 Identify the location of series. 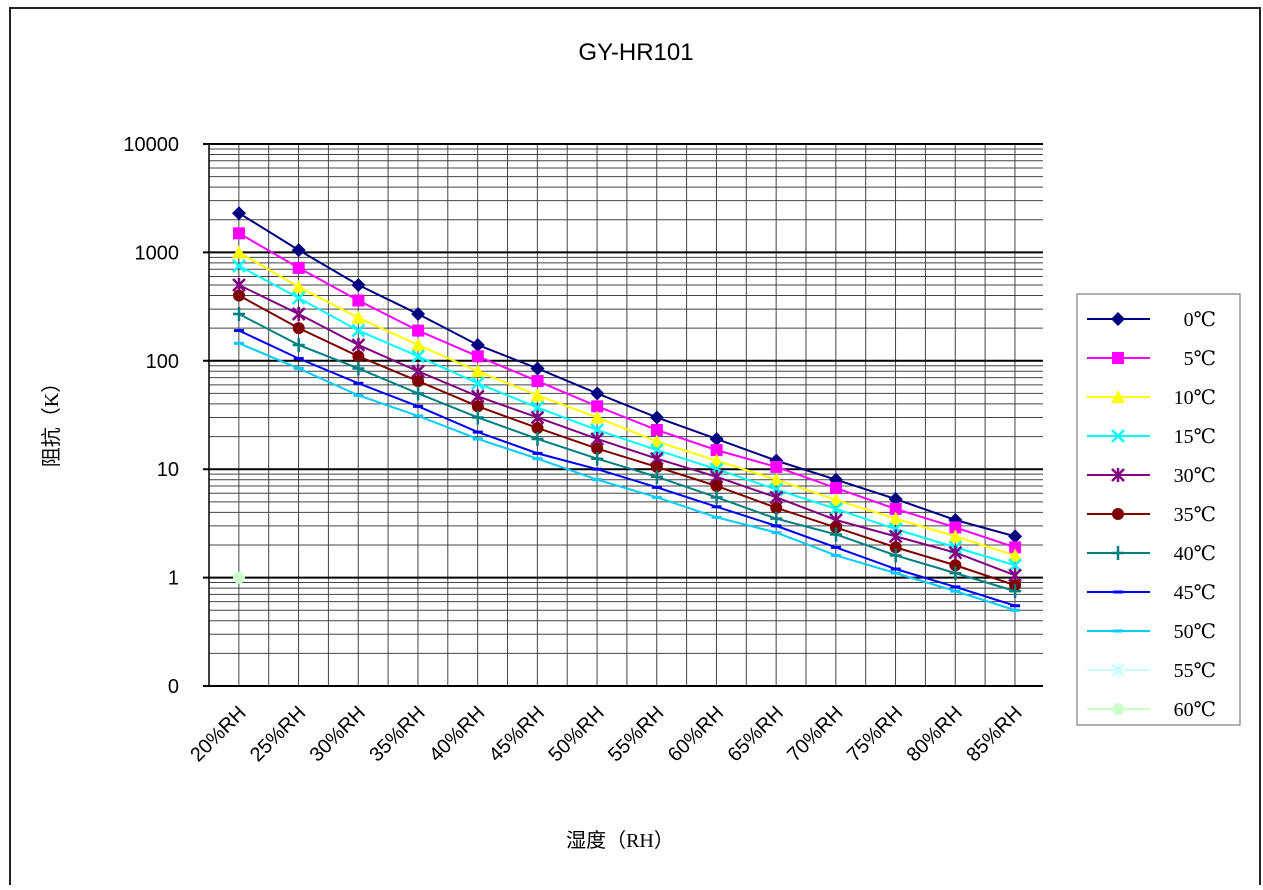
(239, 577).